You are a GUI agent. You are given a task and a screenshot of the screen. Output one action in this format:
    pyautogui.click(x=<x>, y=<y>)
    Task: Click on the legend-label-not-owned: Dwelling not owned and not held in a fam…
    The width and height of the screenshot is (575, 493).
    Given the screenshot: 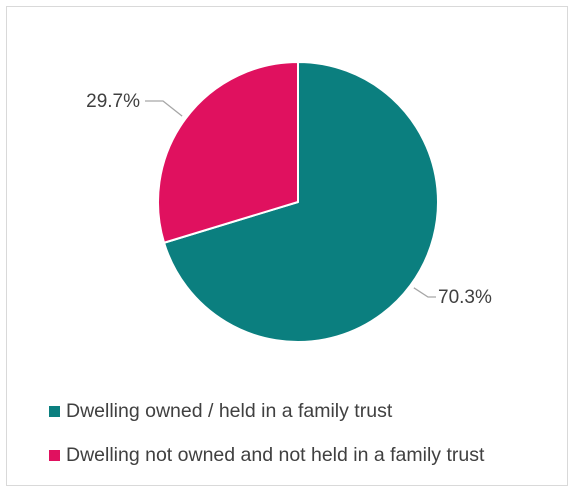 What is the action you would take?
    pyautogui.click(x=275, y=454)
    